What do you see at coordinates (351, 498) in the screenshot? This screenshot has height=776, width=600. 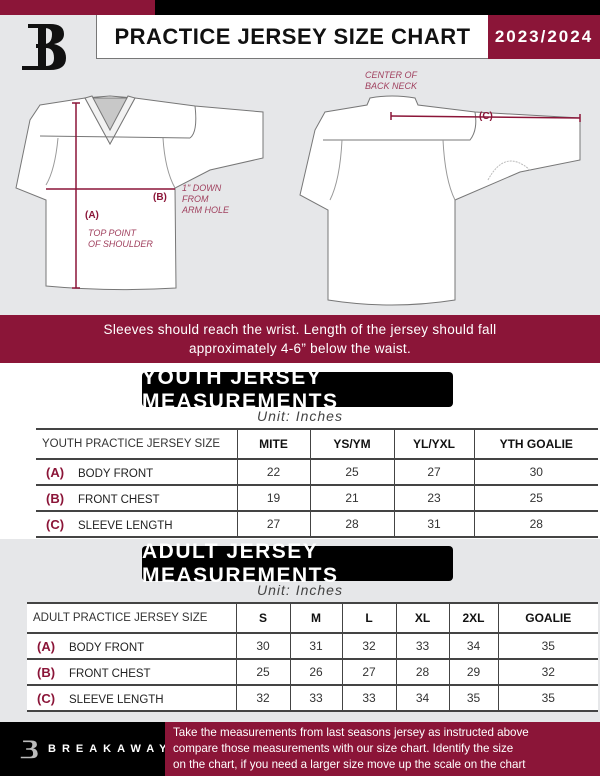 I see `table-cell: 21` at bounding box center [351, 498].